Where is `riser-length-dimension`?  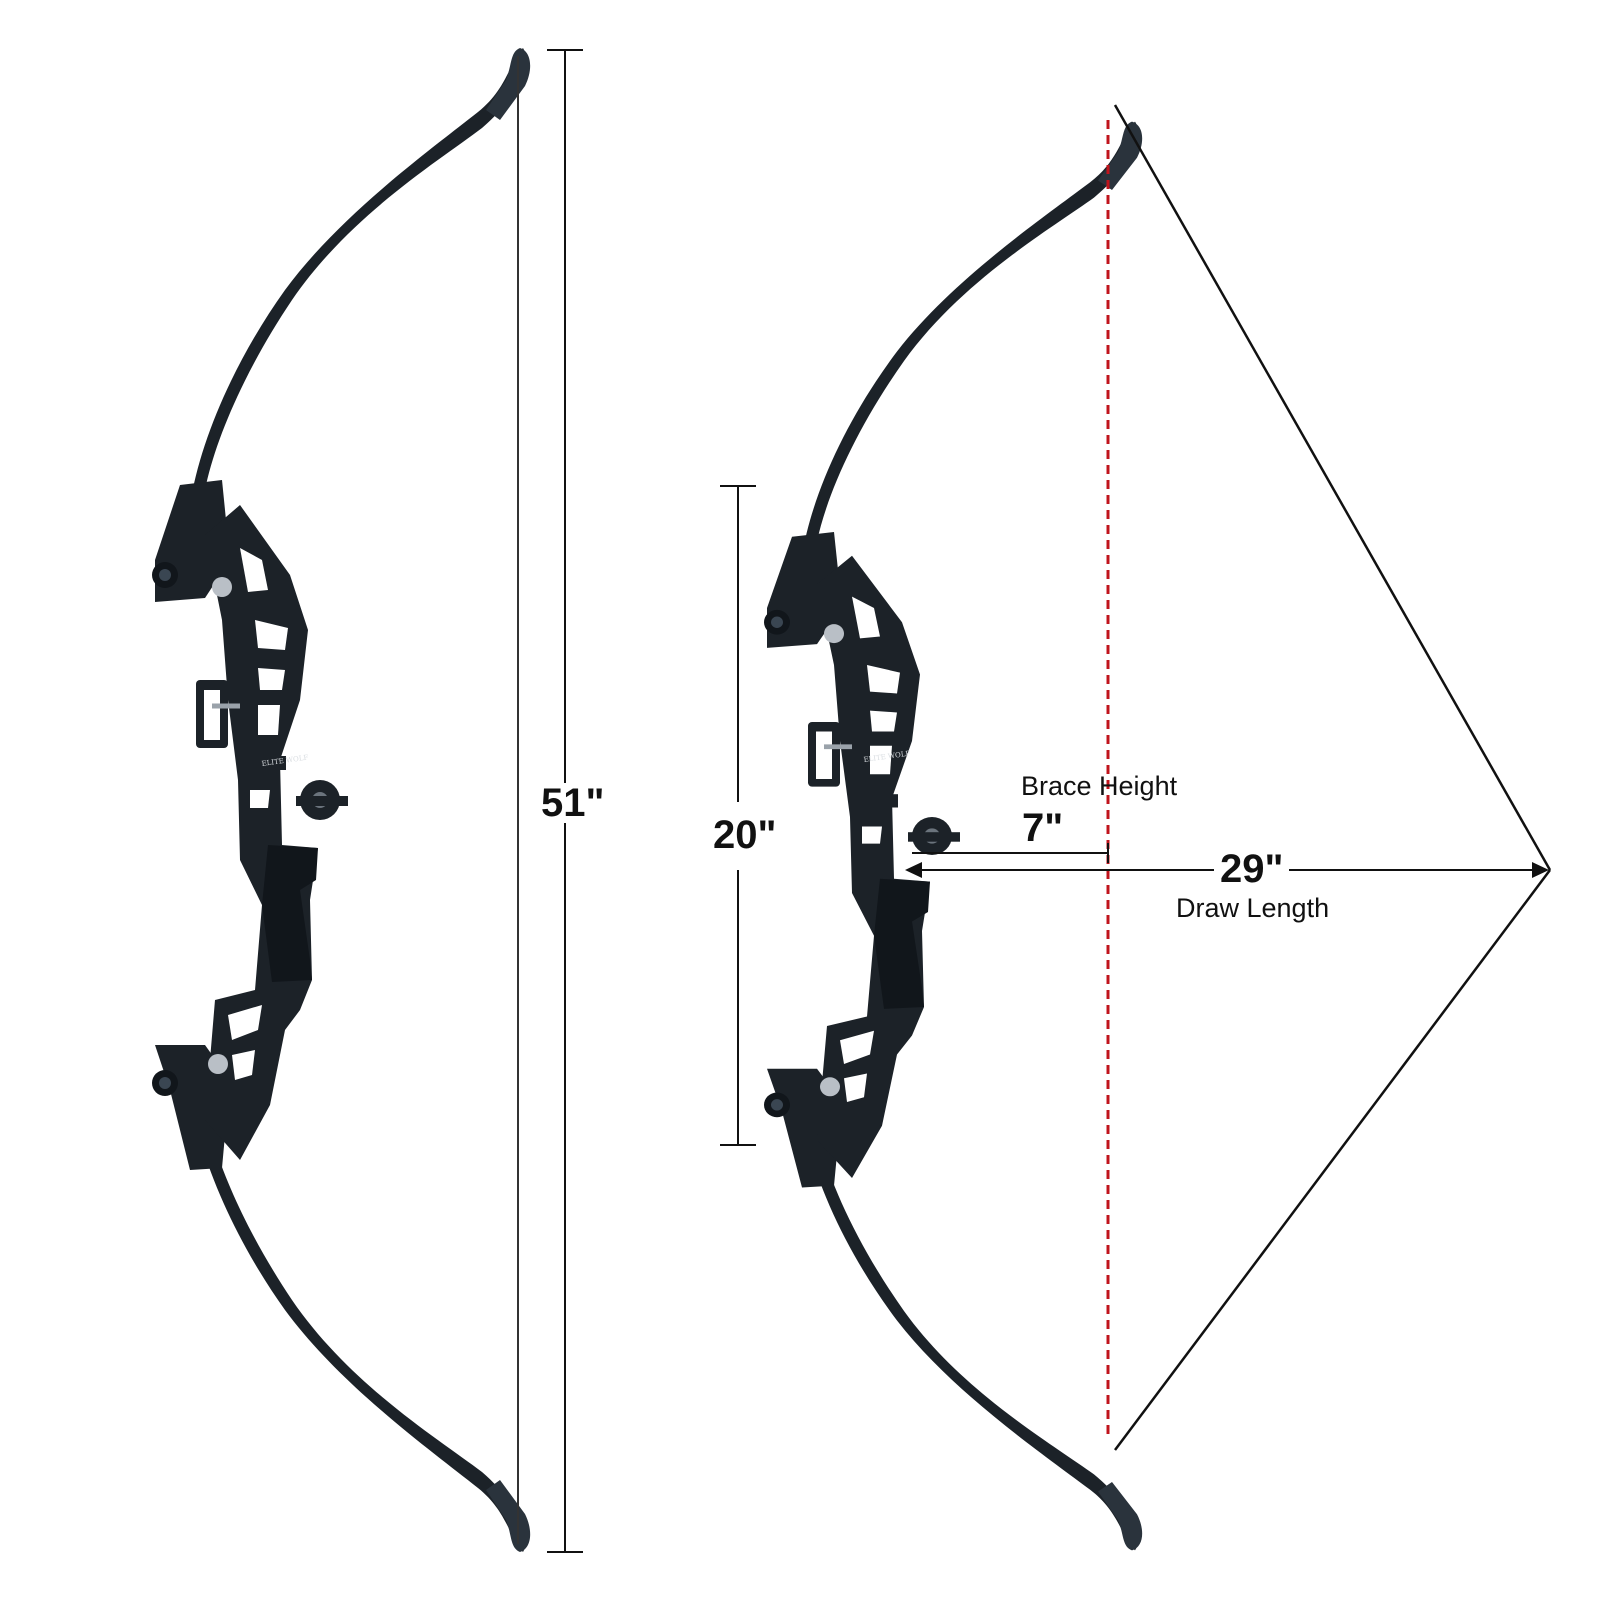
riser-length-dimension is located at coordinates (738, 815).